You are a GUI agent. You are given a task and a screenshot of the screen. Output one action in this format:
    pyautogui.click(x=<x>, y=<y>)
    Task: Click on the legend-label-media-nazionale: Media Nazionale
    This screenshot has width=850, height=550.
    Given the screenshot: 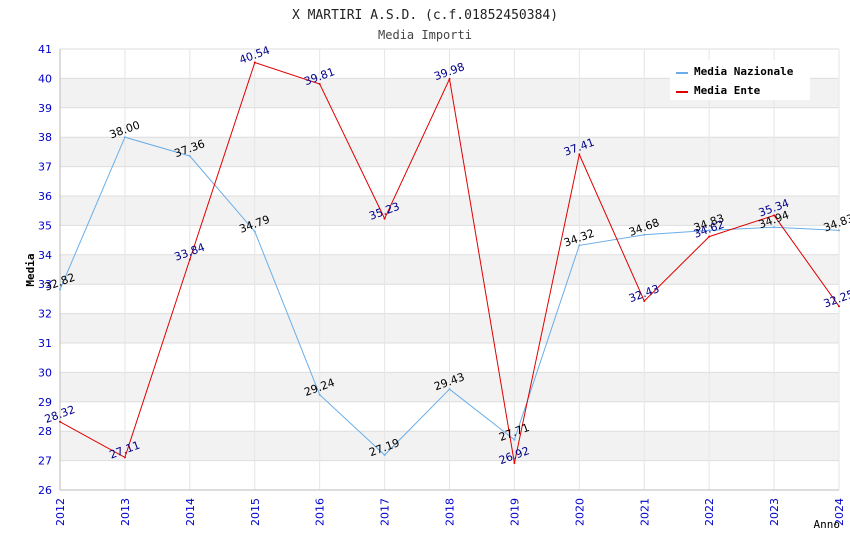 What is the action you would take?
    pyautogui.click(x=744, y=71)
    